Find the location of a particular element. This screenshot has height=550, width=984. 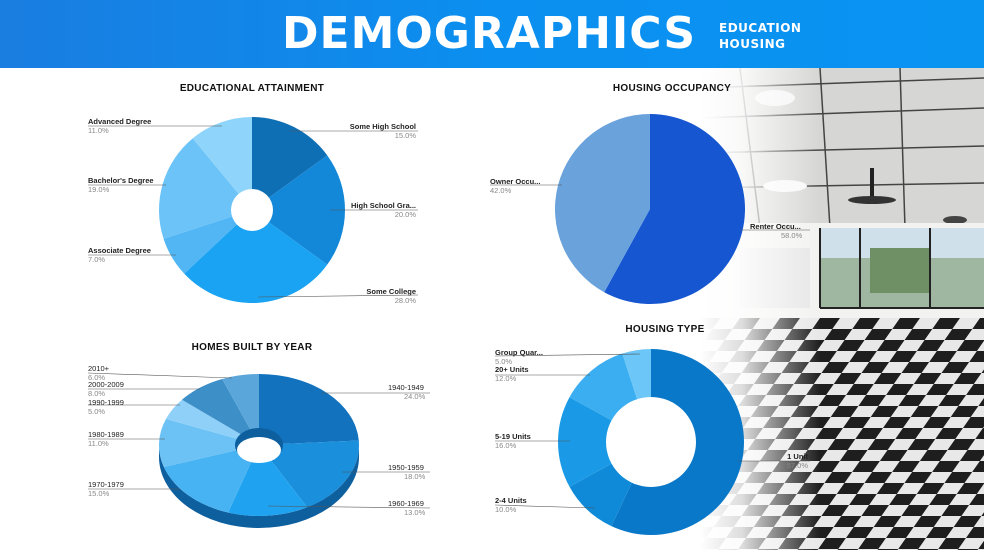

edu-slices is located at coordinates (252, 210).